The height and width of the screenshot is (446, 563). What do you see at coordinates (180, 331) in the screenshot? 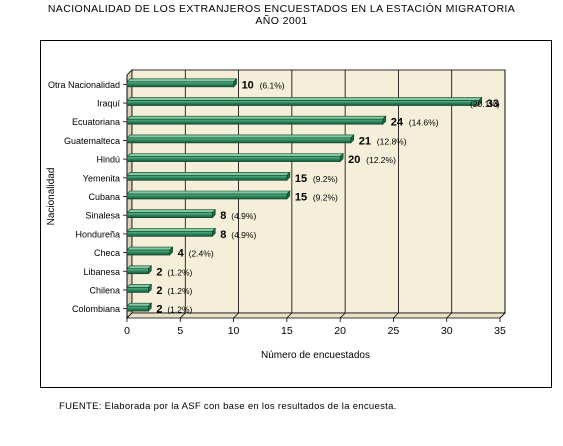
I see `x-tick-label: 5` at bounding box center [180, 331].